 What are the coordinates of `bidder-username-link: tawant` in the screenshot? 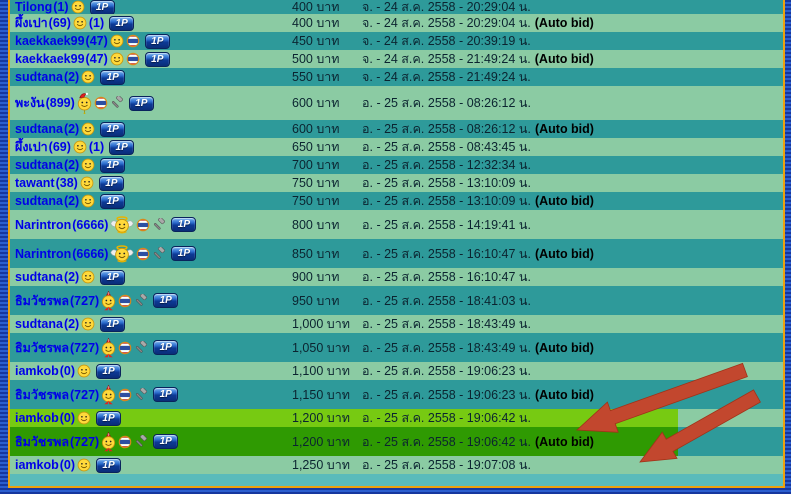 It's located at (35, 183).